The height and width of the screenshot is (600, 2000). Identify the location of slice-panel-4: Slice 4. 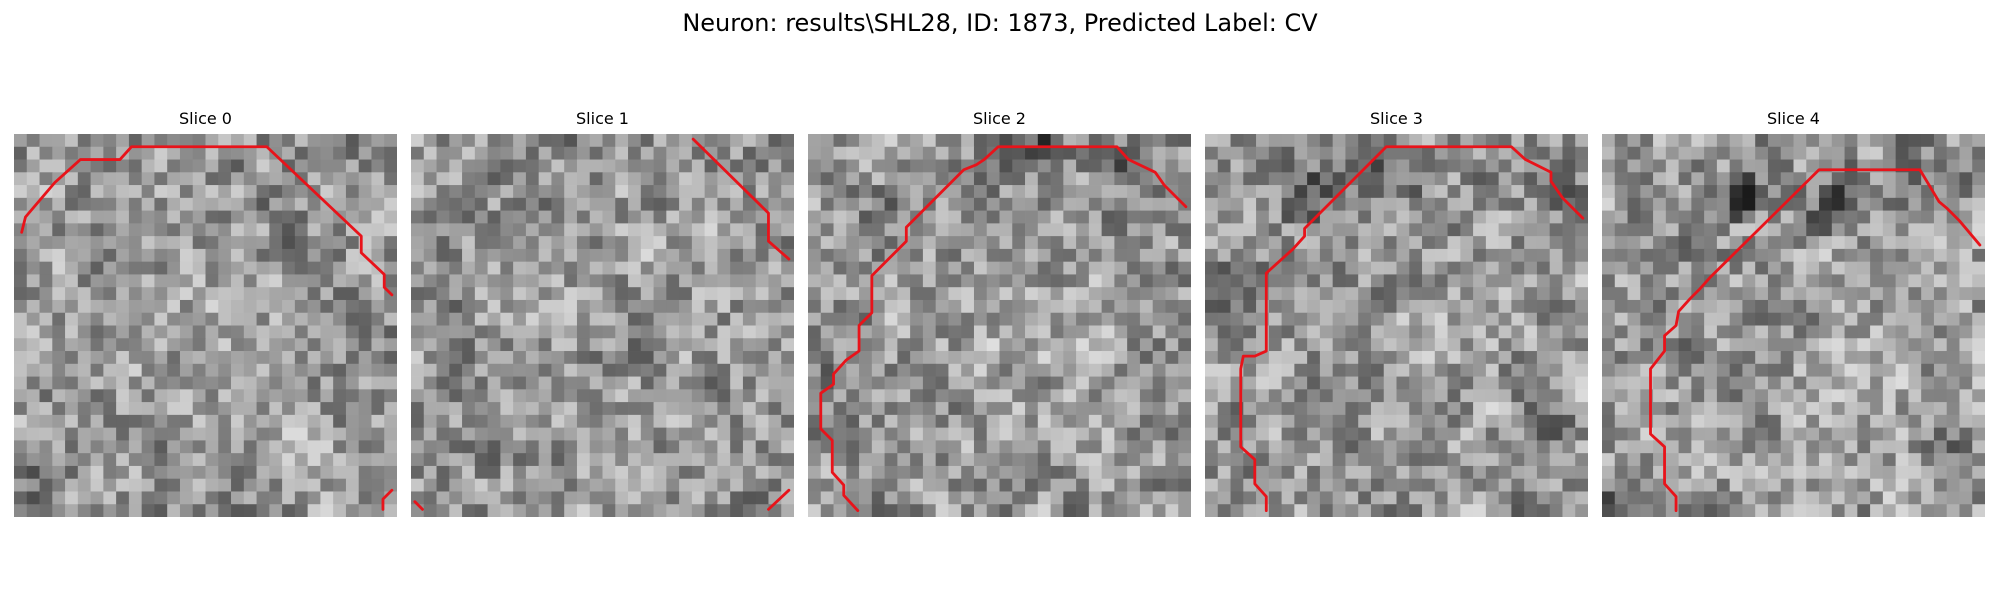
(1793, 312).